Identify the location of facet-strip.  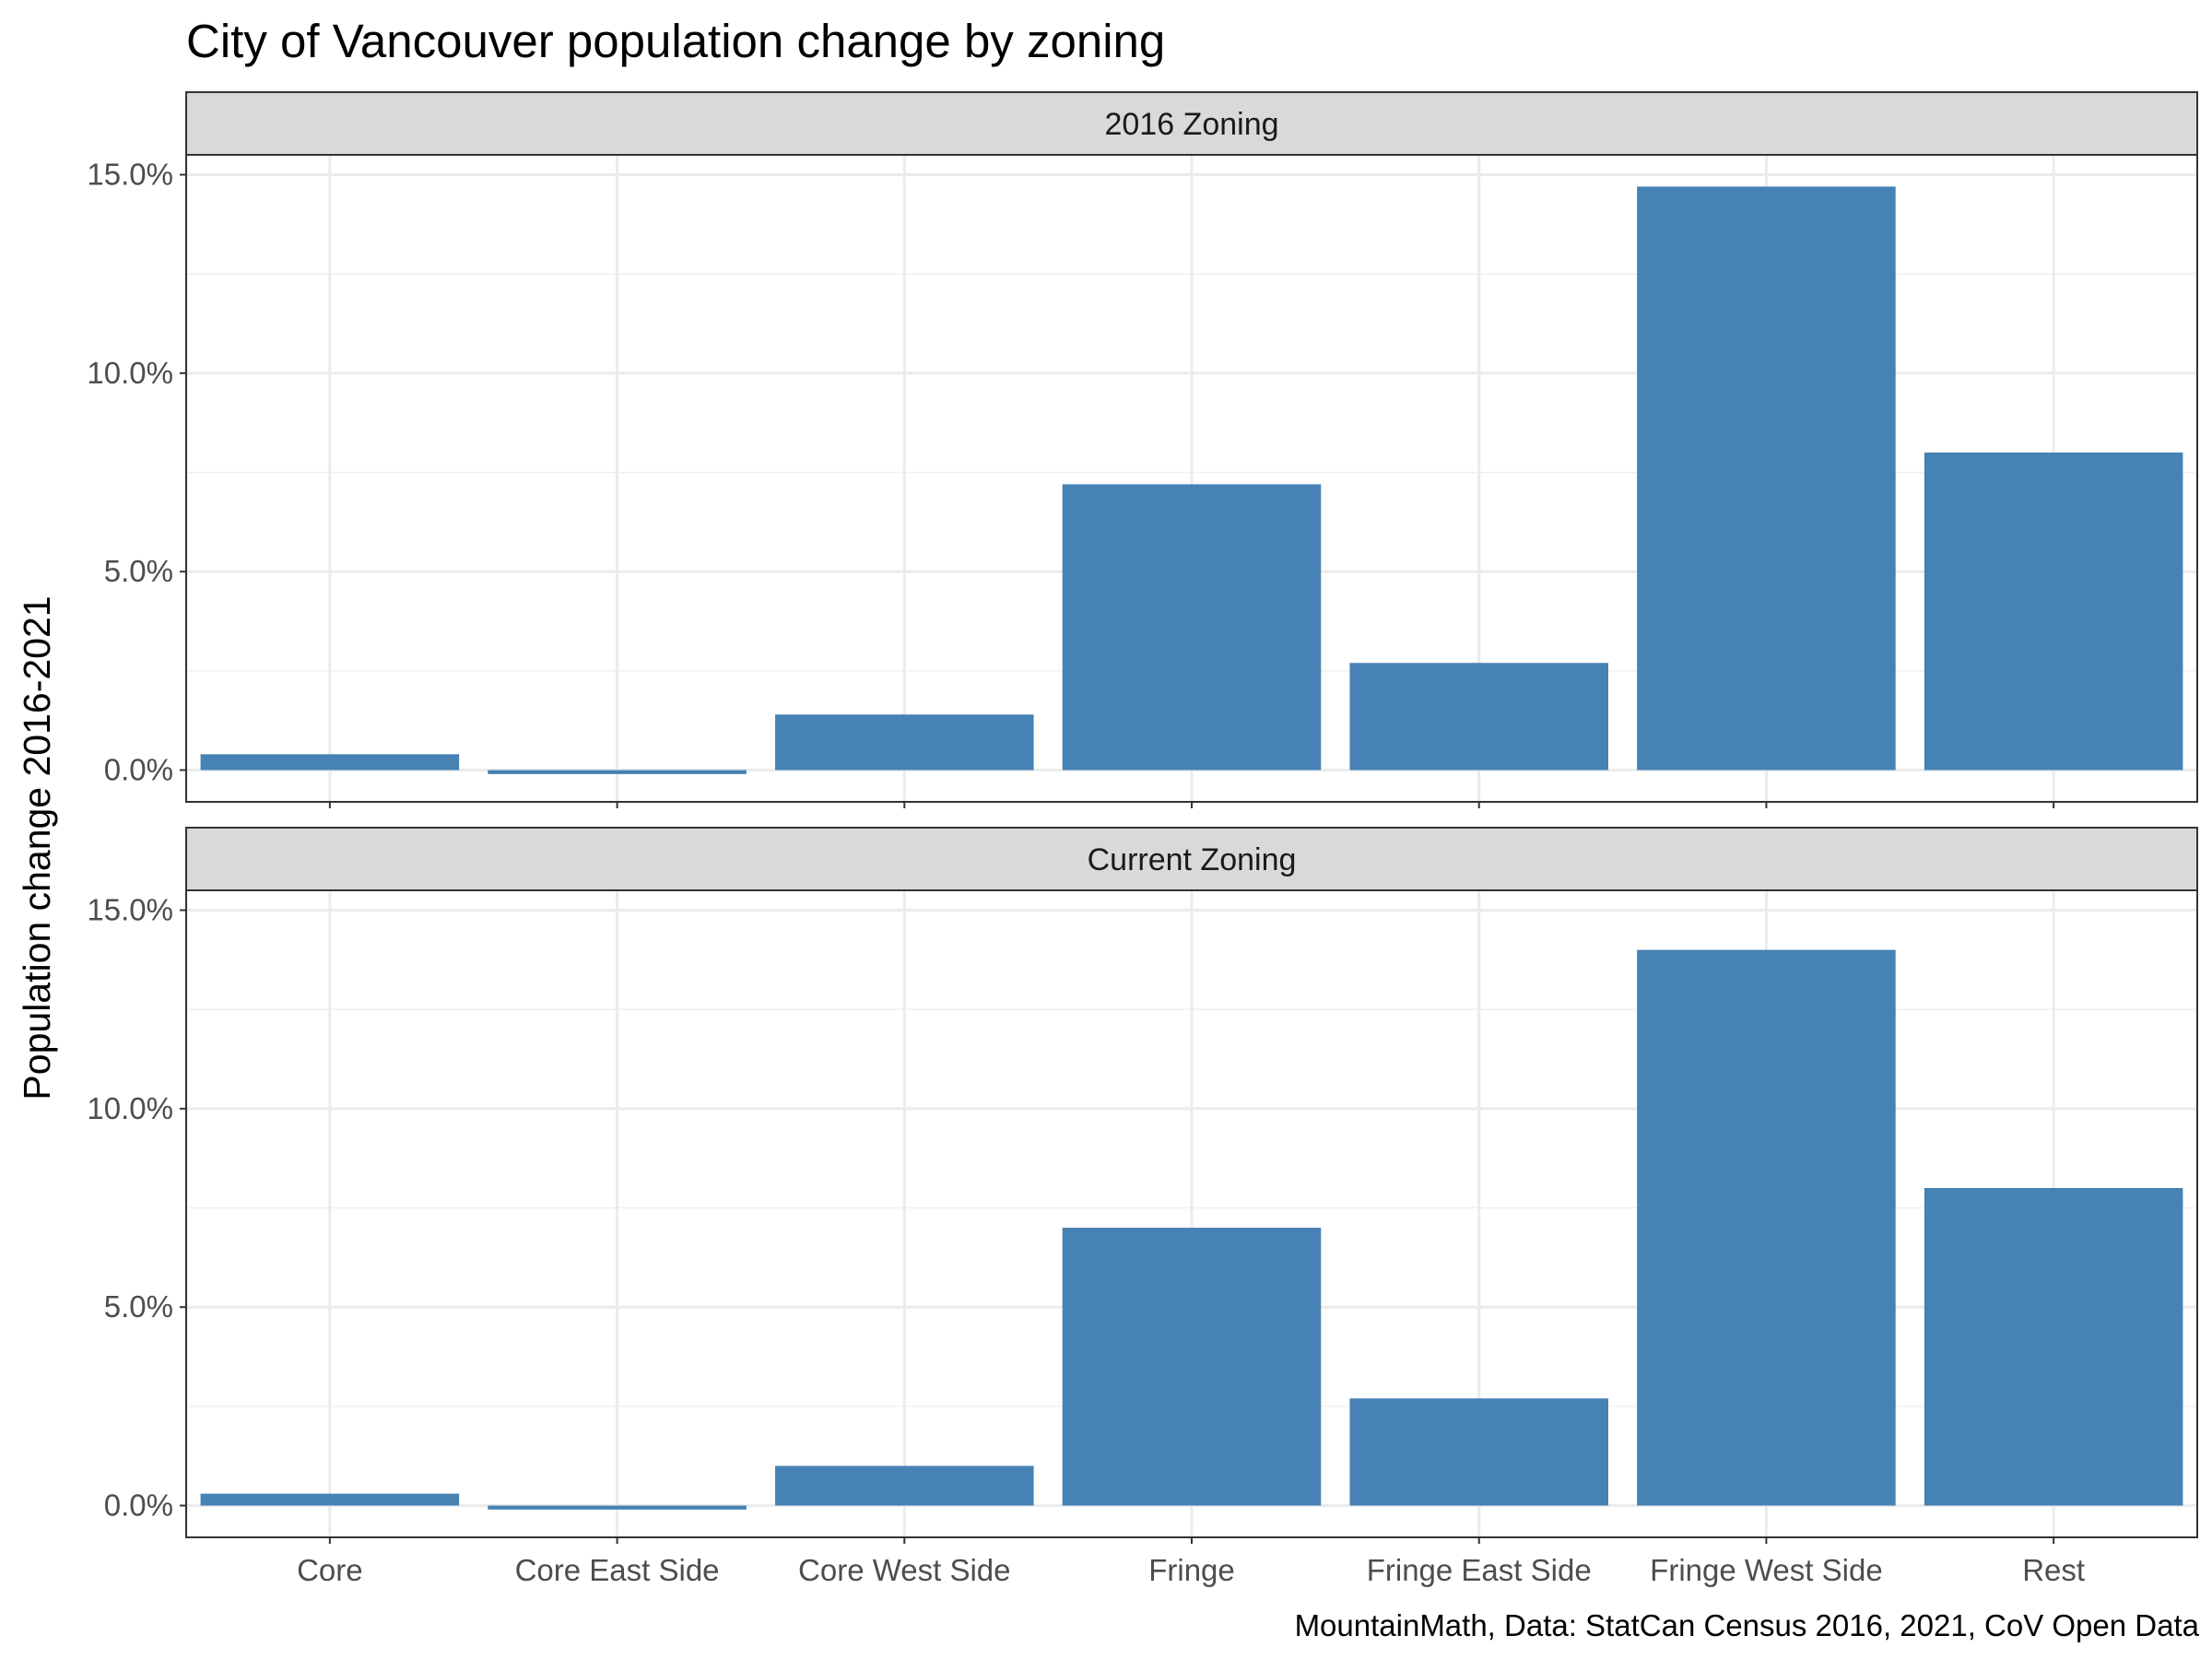
(1191, 123).